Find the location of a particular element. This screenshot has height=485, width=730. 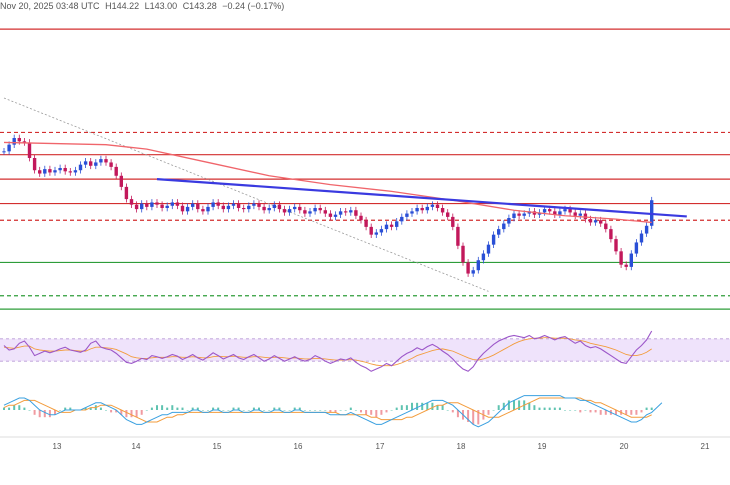

x-tick-label: 17 is located at coordinates (380, 446).